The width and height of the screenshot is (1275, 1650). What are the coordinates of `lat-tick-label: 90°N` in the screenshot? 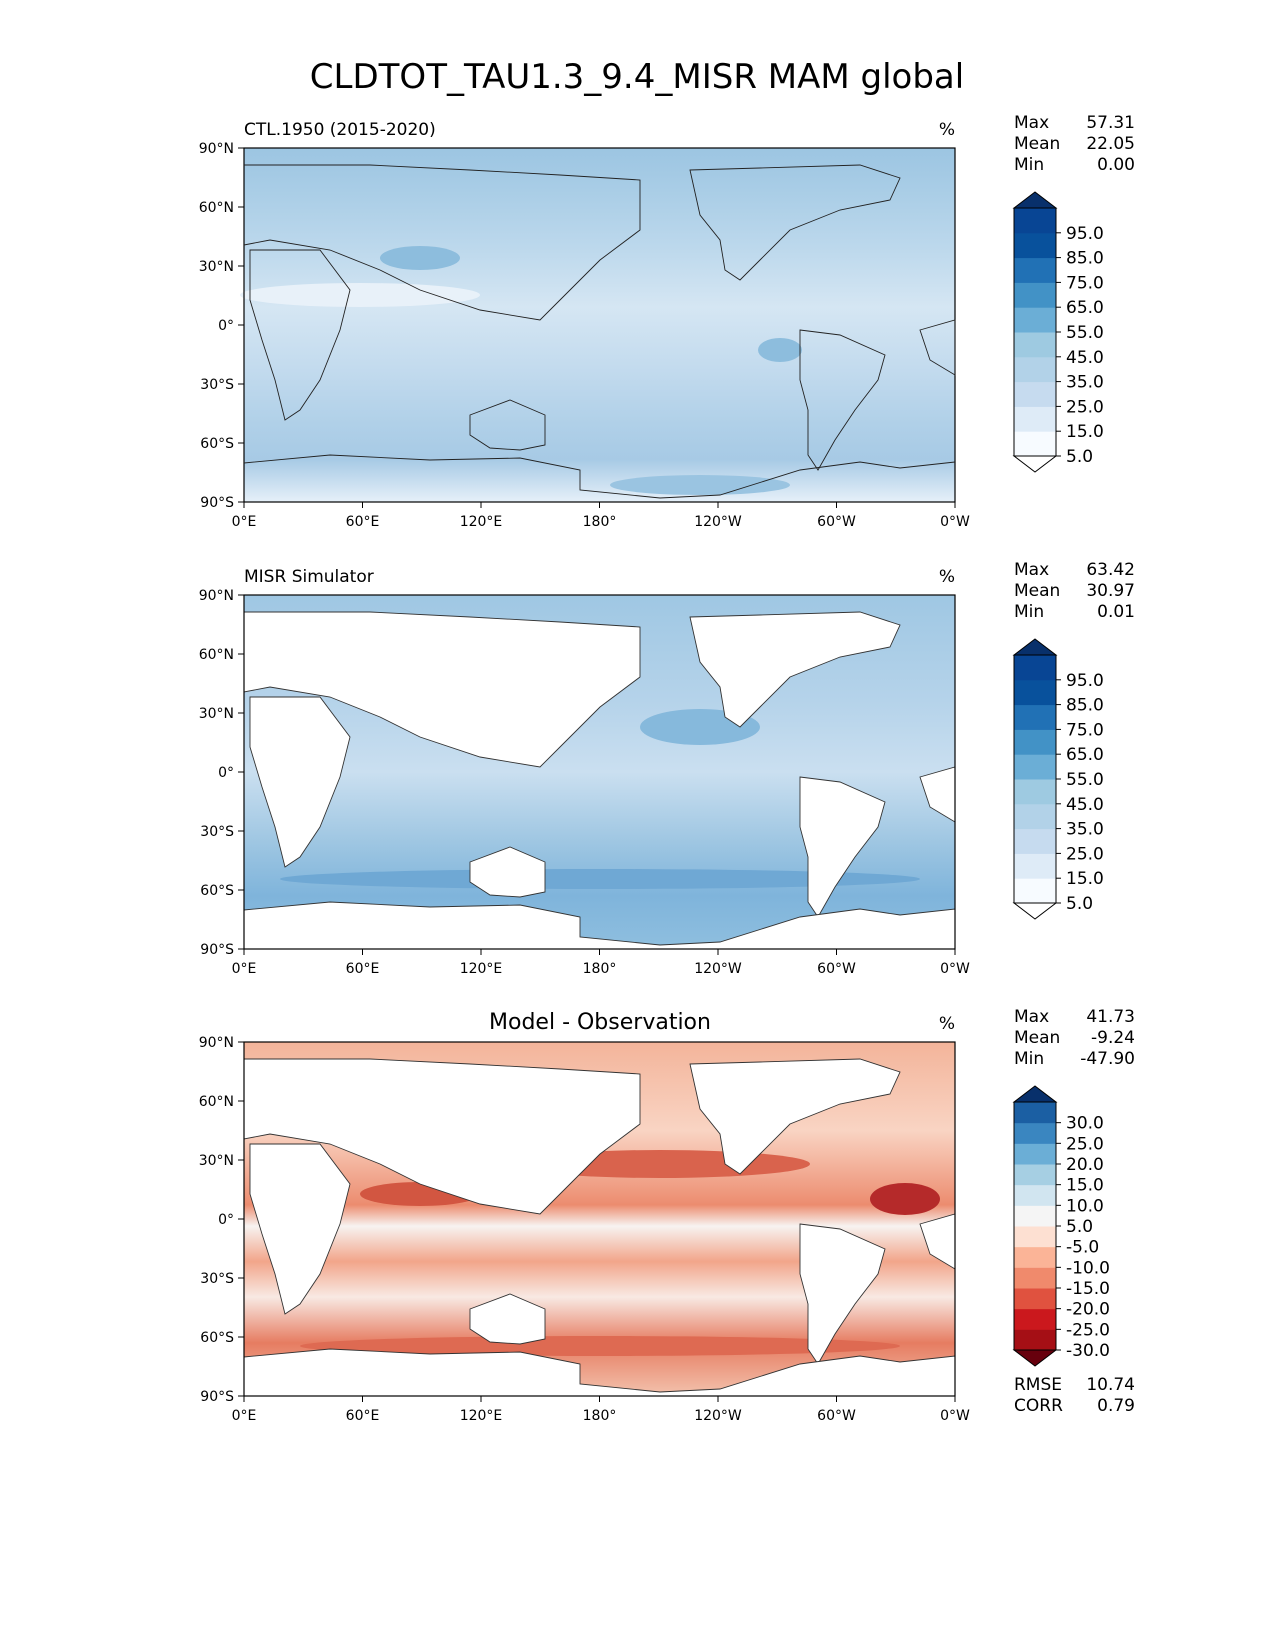 It's located at (216, 149).